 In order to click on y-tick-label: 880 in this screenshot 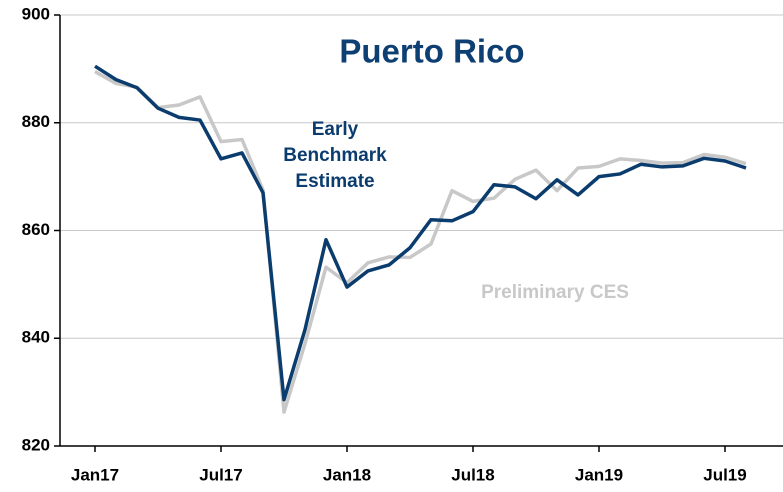, I will do `click(36, 121)`.